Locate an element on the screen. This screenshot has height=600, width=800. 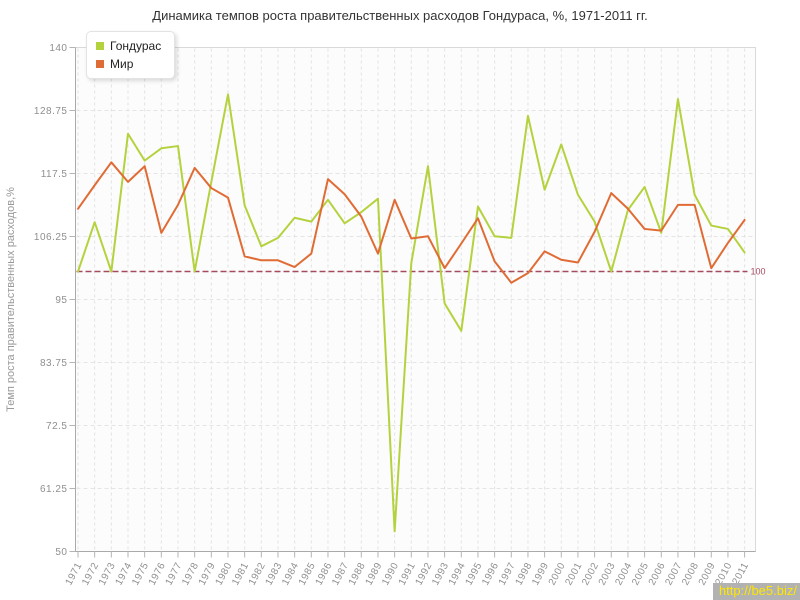
y-tick-label: 140 is located at coordinates (58, 48).